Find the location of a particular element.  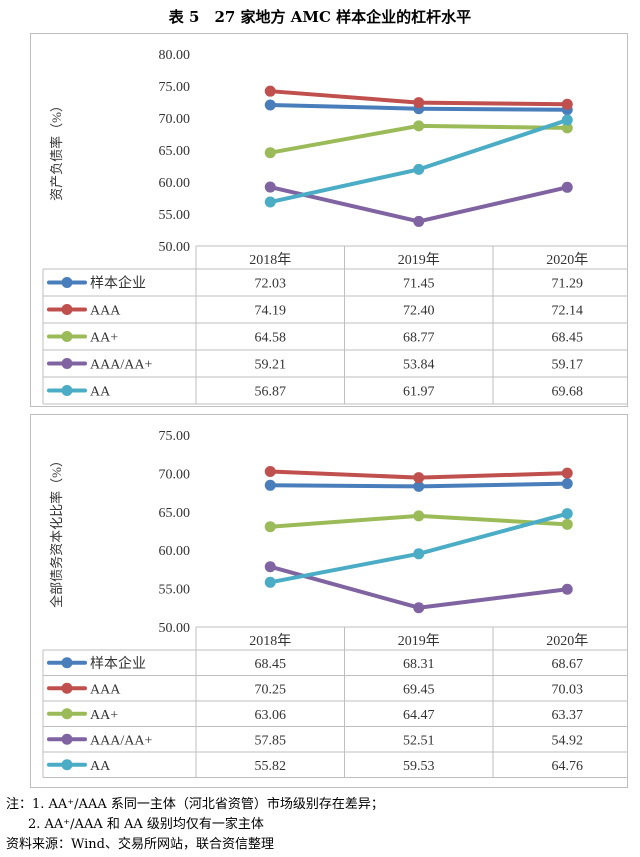

table-cell-value: 71.29 is located at coordinates (568, 284).